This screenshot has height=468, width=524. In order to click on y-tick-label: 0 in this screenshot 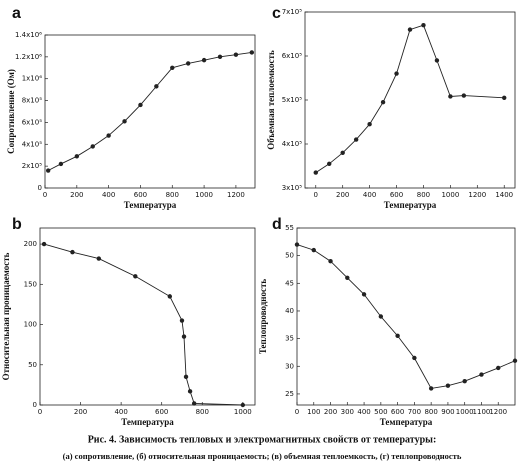, I will do `click(40, 188)`.